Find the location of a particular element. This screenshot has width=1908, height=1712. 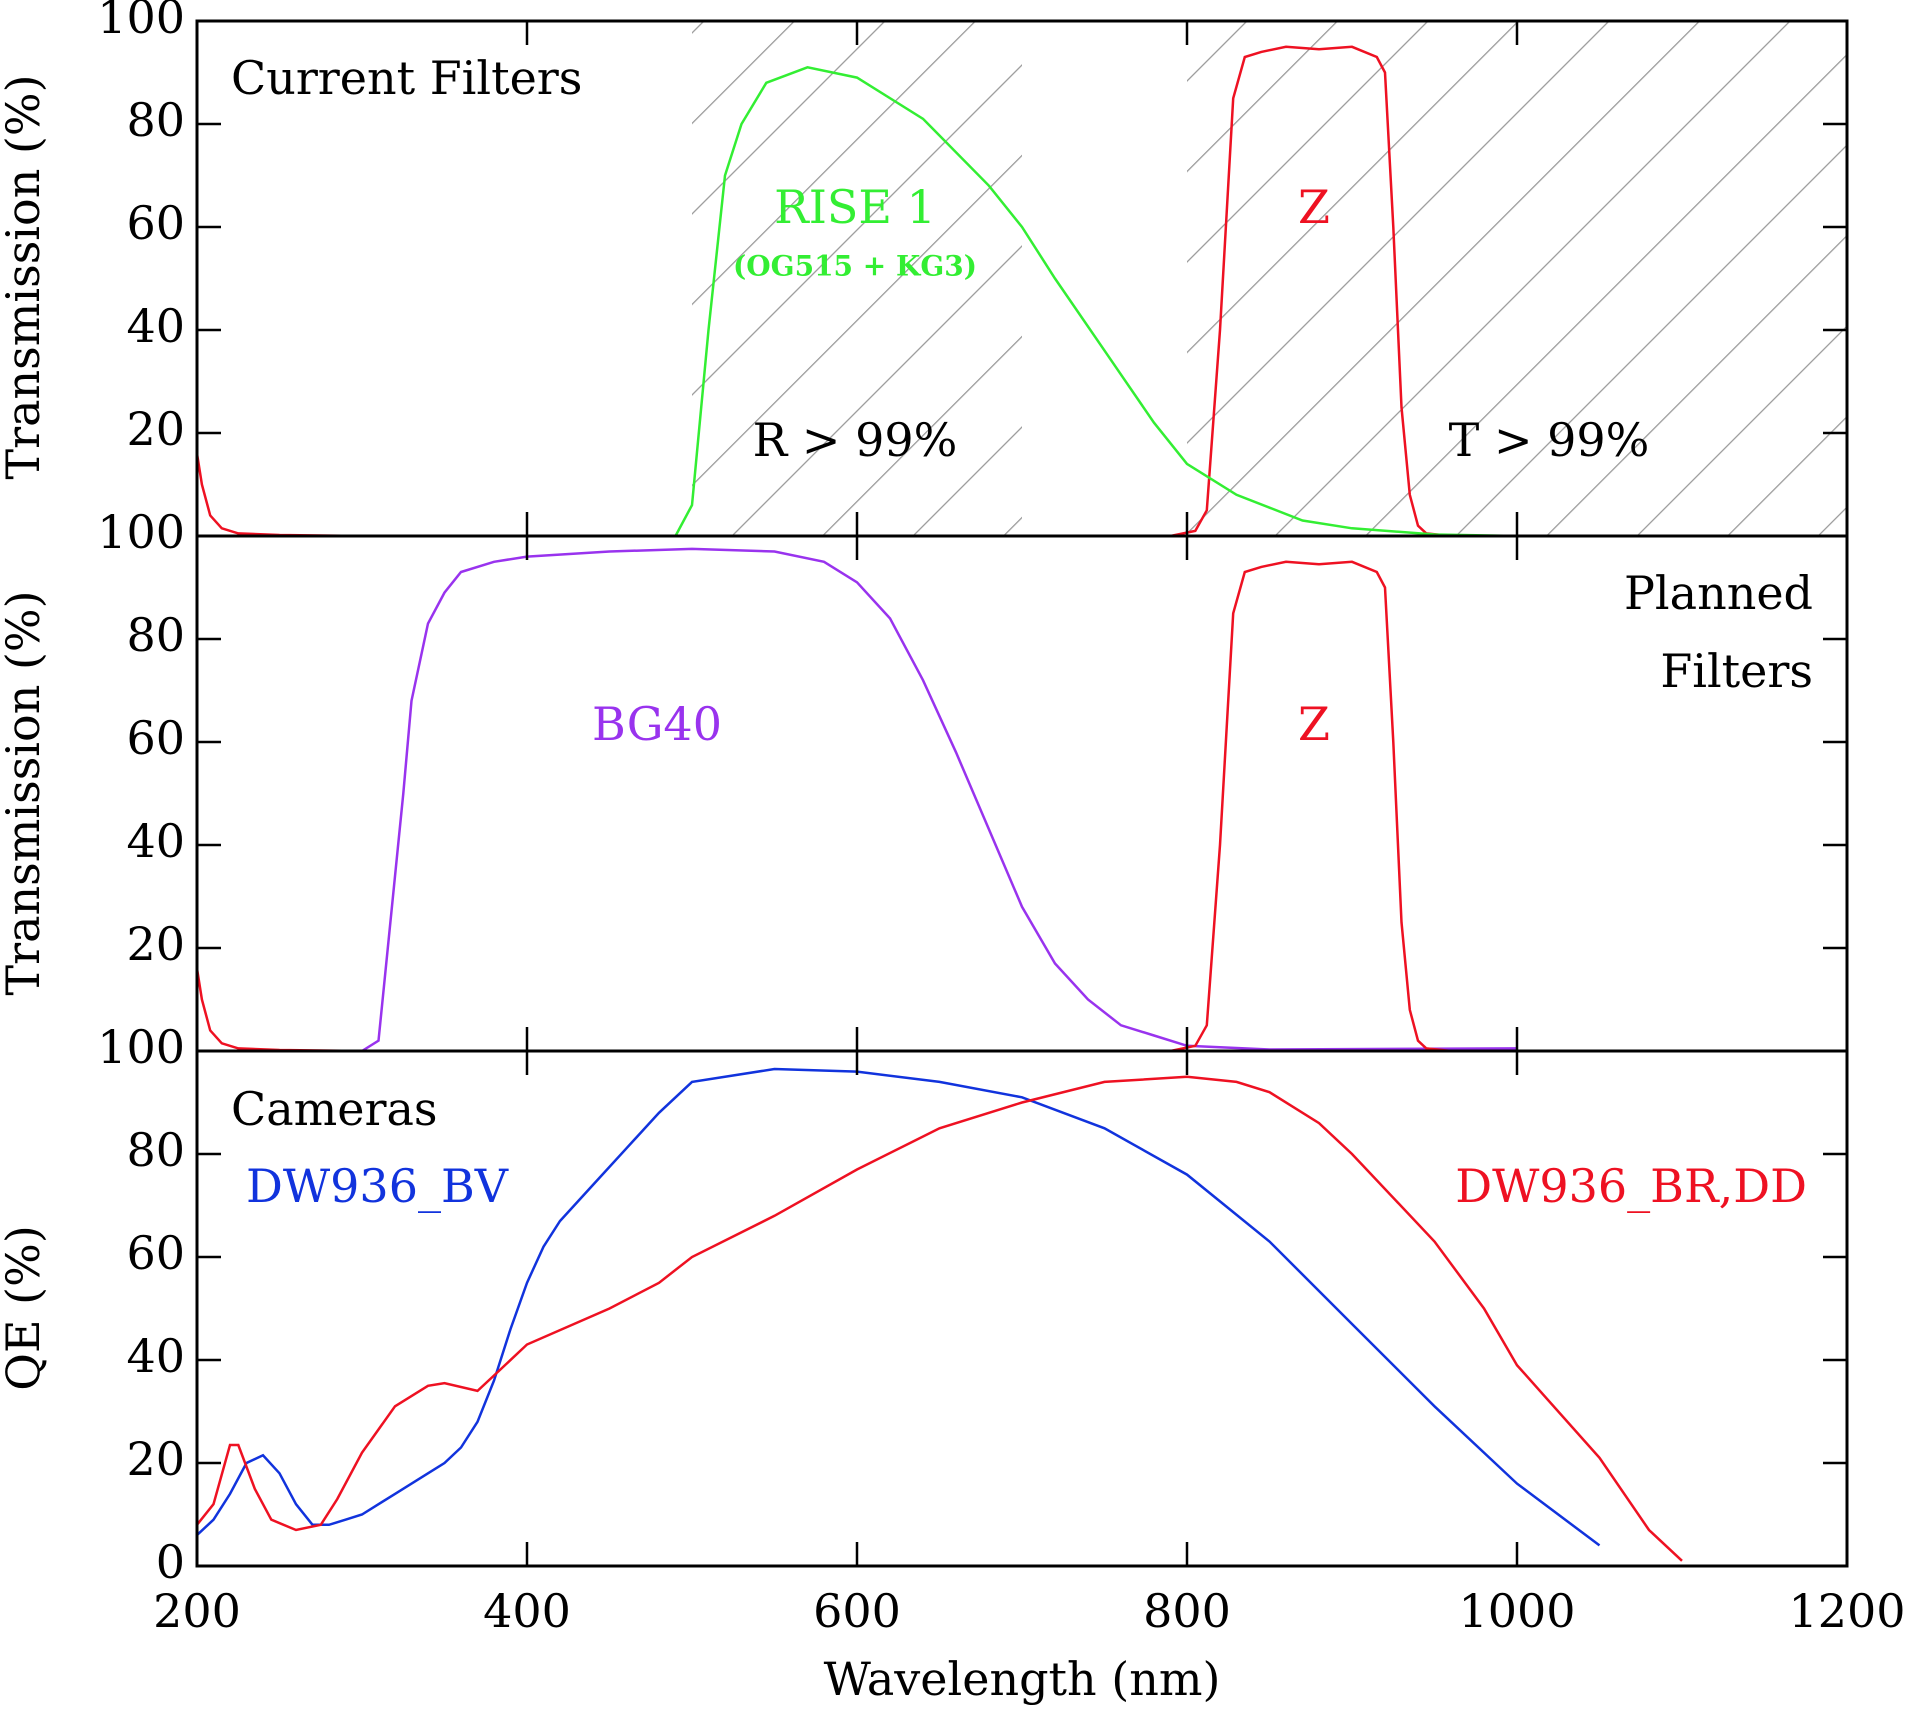

x-tick-label: 200 is located at coordinates (197, 1611).